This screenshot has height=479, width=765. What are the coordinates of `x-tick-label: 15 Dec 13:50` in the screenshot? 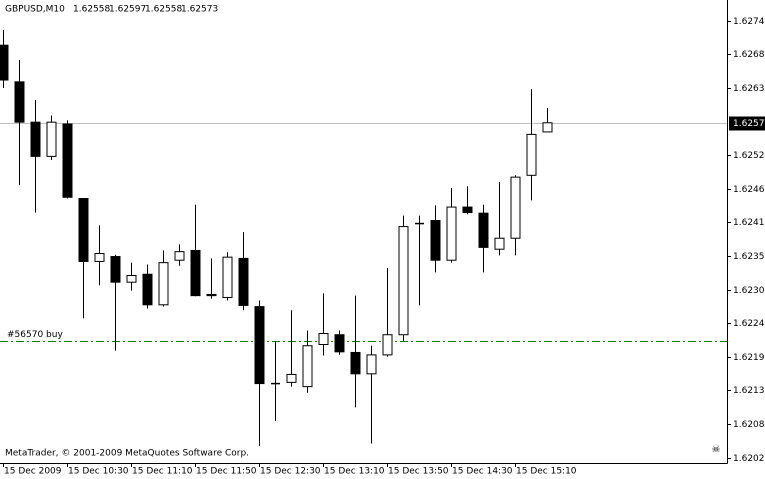 It's located at (418, 472).